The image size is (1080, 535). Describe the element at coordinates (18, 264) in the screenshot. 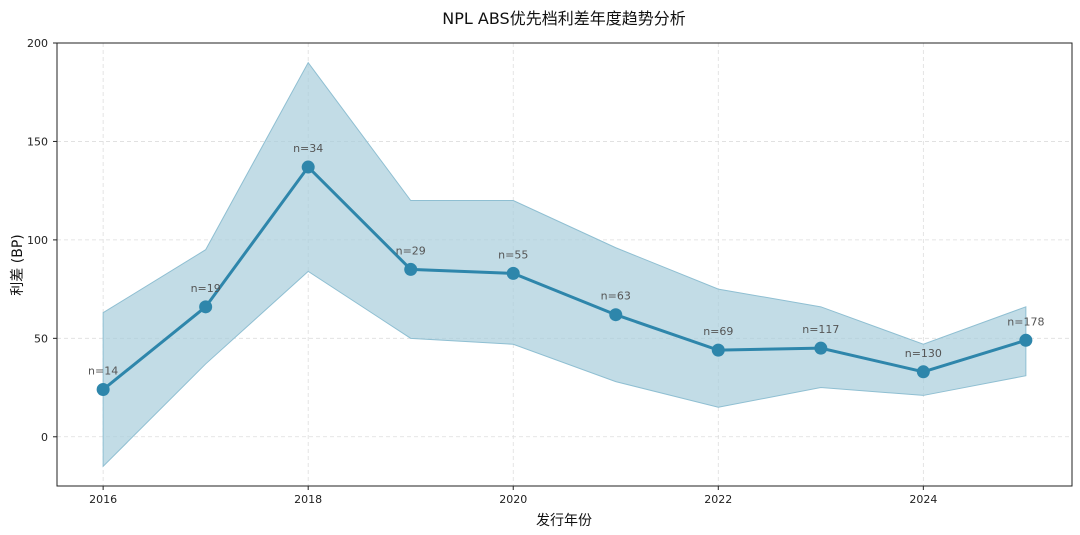

I see `y-axis-label: 利差 (BP)` at that location.